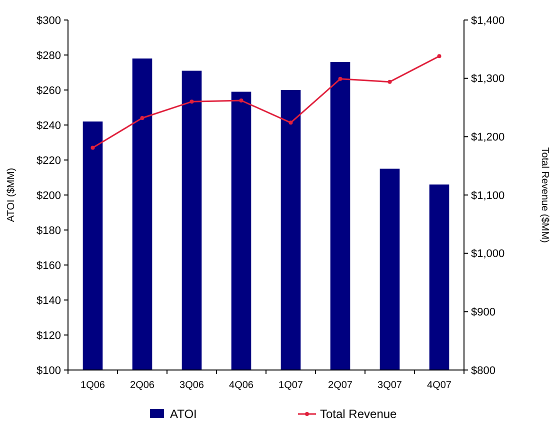  I want to click on x-tick-label: 4Q06, so click(241, 385).